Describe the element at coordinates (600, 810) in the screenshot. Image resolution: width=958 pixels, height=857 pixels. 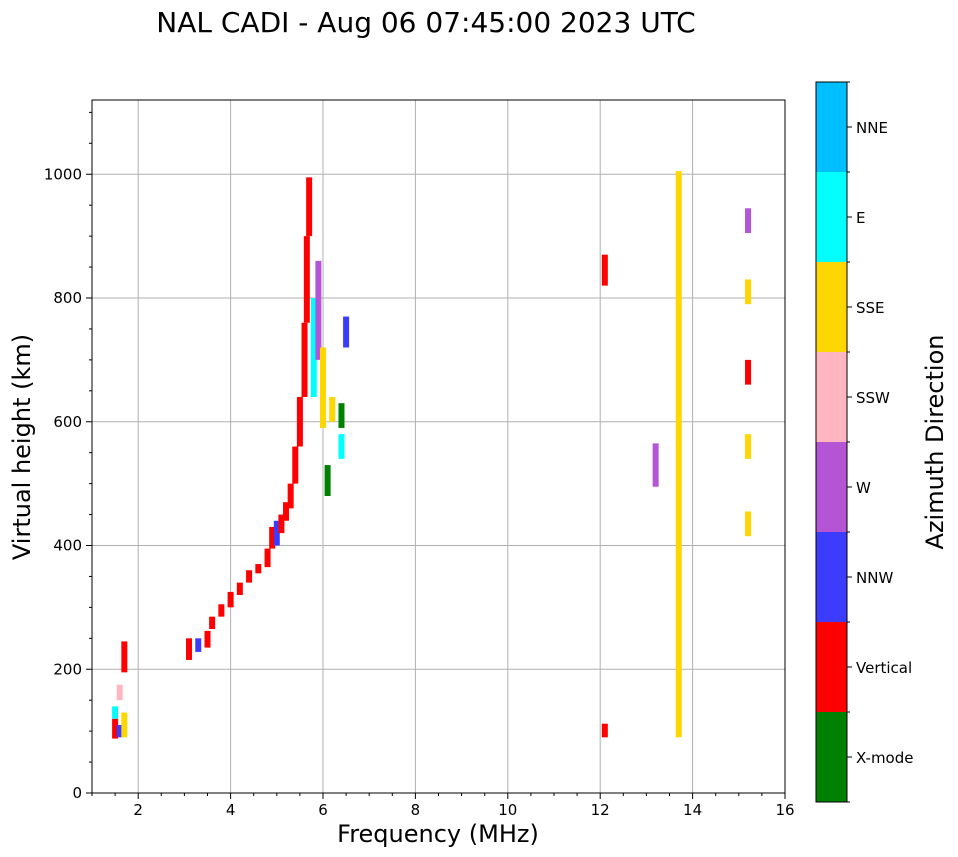
I see `x-tick-label: 12` at that location.